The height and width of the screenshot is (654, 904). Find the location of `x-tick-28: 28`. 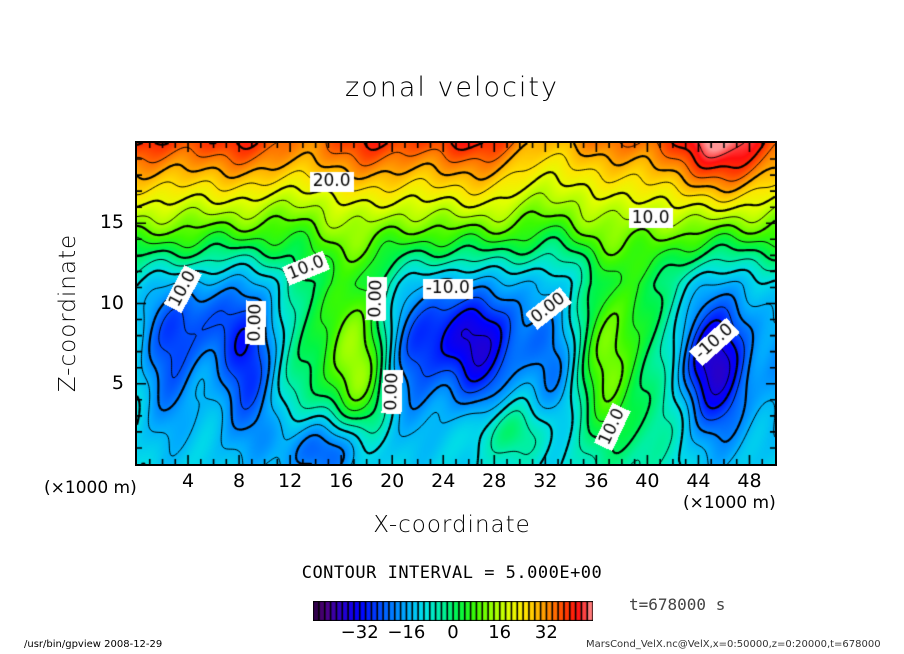

x-tick-28: 28 is located at coordinates (494, 481).